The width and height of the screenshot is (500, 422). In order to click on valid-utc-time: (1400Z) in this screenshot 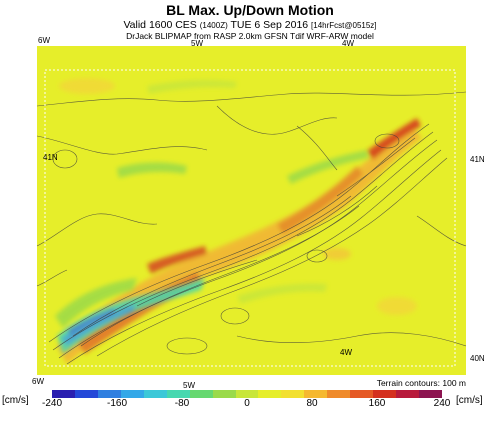, I will do `click(213, 25)`.